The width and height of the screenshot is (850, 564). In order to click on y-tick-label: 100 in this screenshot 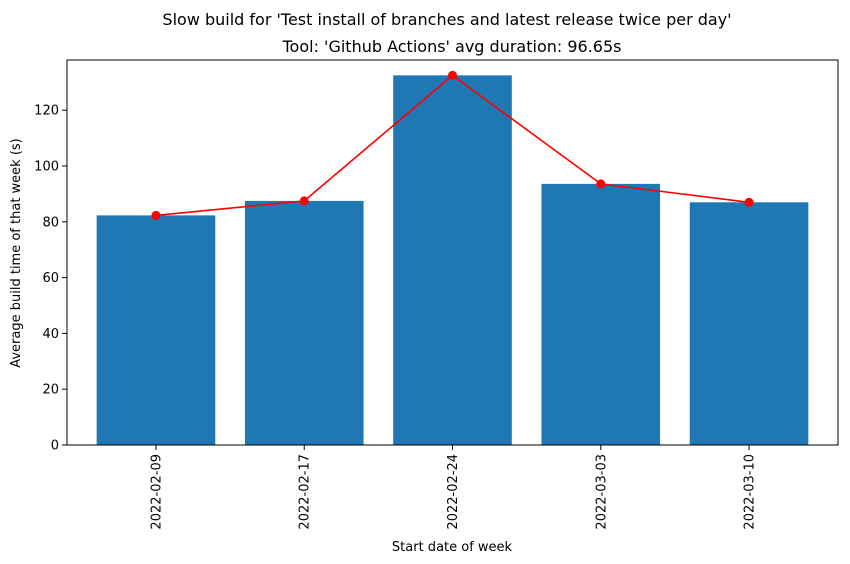, I will do `click(46, 167)`.